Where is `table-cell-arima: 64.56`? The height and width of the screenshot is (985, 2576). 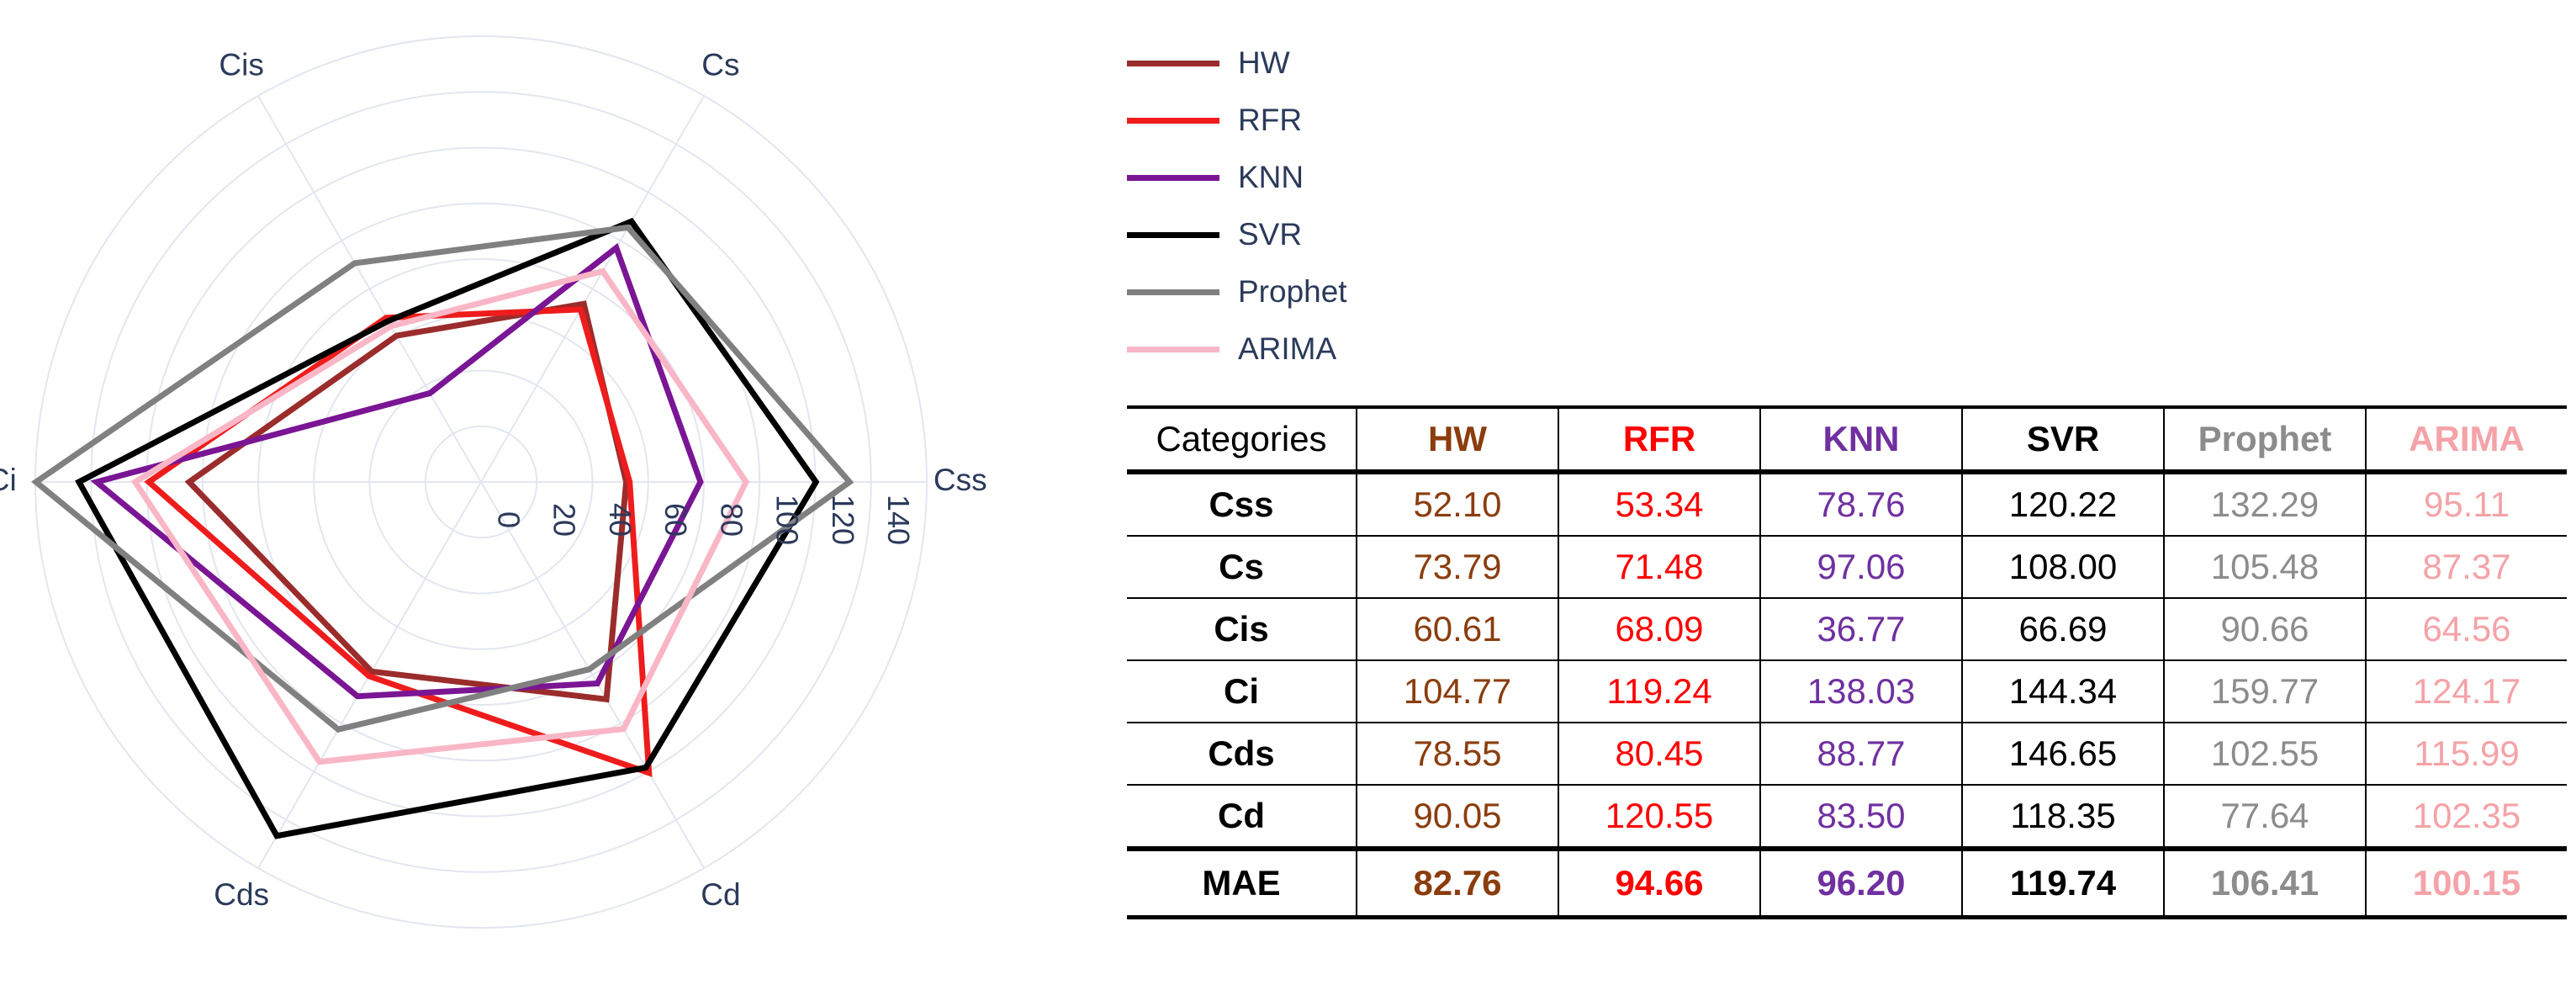
table-cell-arima: 64.56 is located at coordinates (2466, 629).